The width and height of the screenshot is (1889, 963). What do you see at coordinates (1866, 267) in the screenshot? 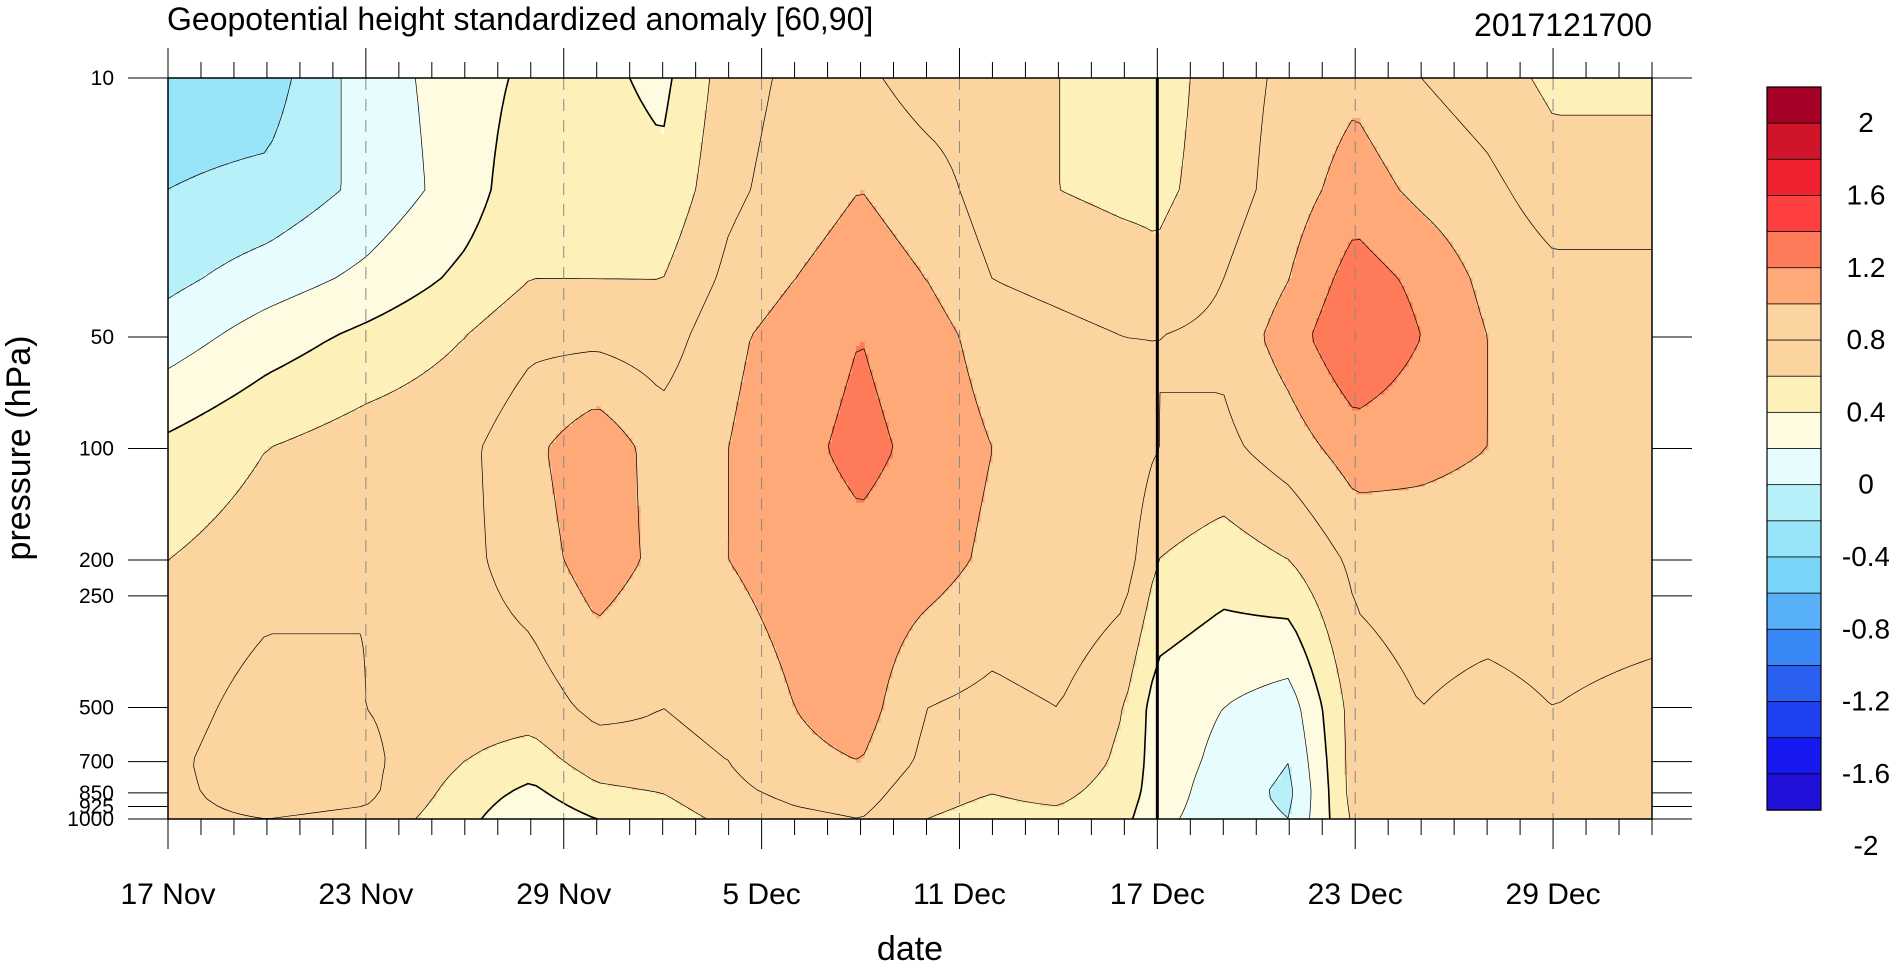
I see `colorbar-label: 1.2` at bounding box center [1866, 267].